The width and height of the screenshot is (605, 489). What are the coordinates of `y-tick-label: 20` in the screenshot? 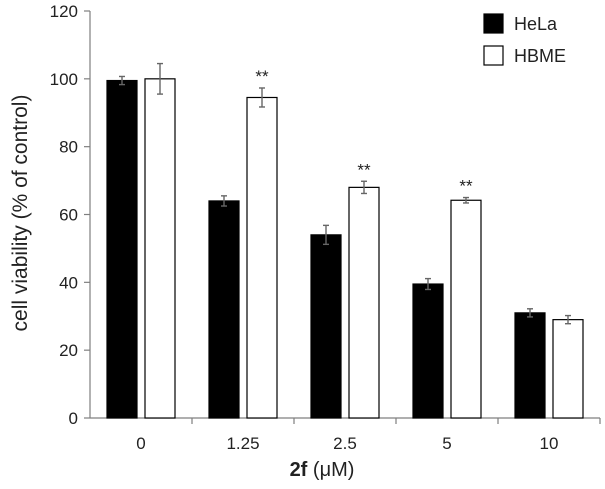 It's located at (68, 350).